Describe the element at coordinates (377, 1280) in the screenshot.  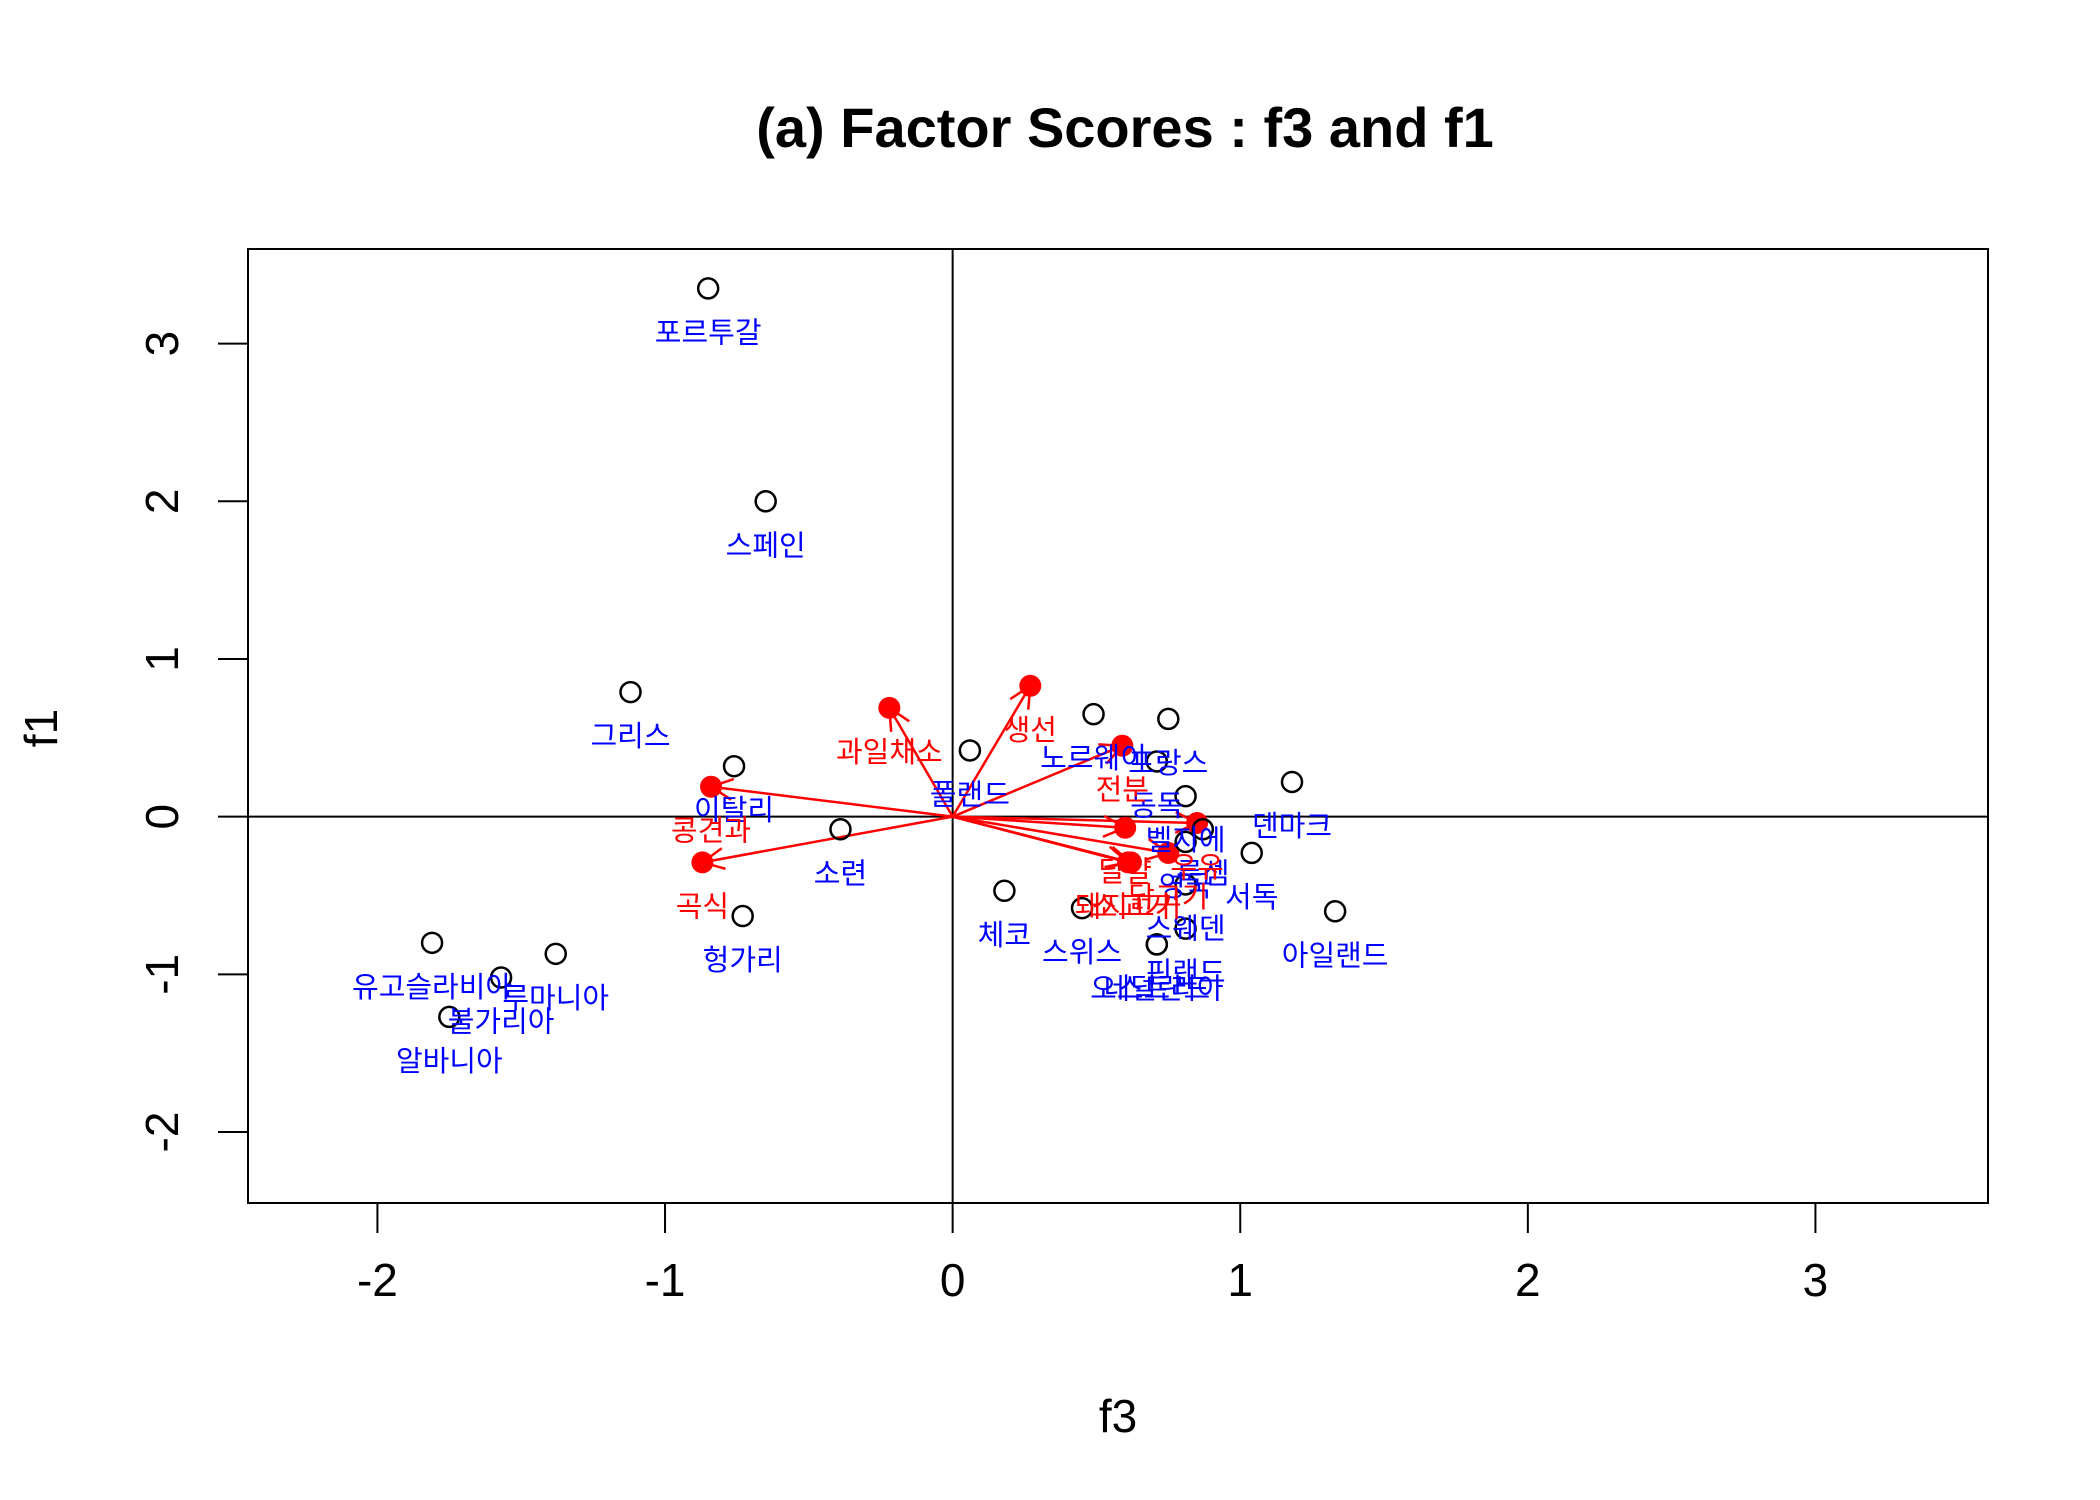
I see `x-tick-label: -2` at that location.